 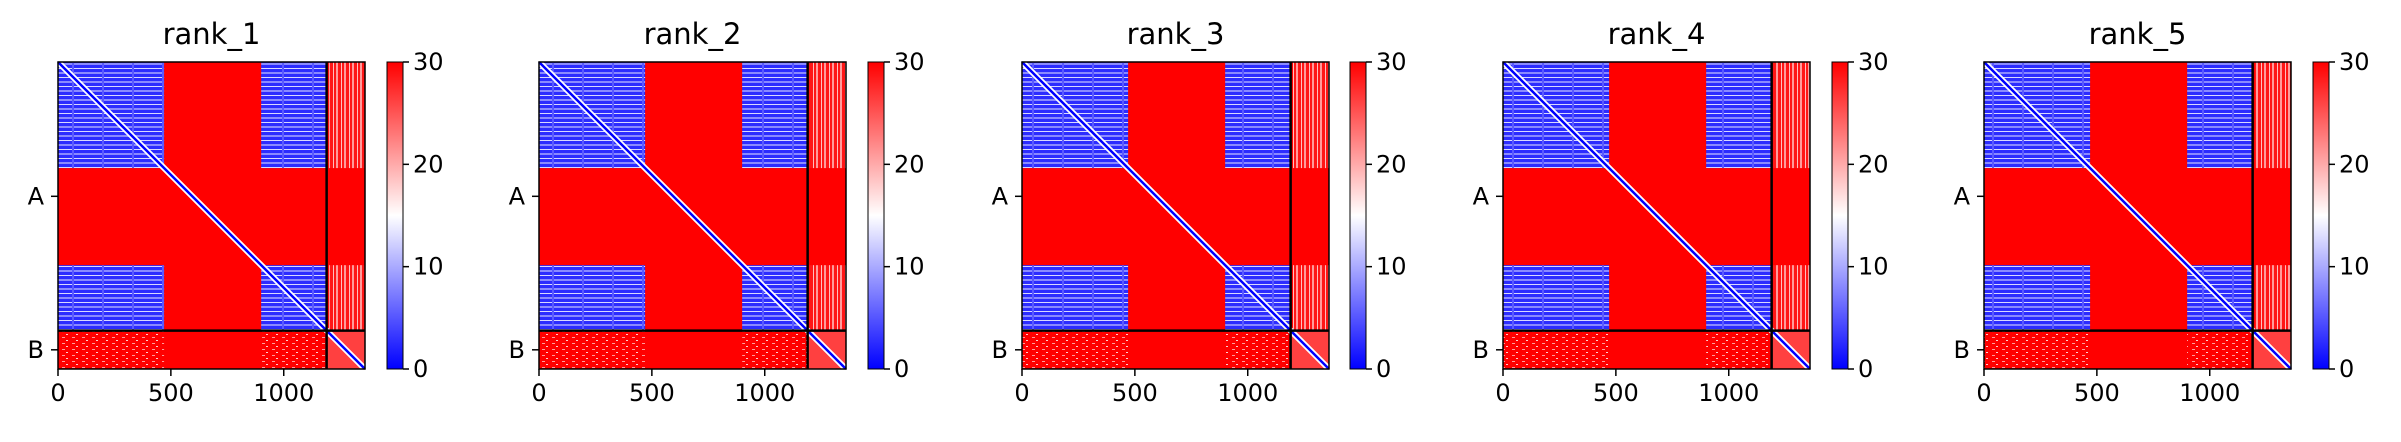 I want to click on panel-title: rank_2, so click(x=693, y=34).